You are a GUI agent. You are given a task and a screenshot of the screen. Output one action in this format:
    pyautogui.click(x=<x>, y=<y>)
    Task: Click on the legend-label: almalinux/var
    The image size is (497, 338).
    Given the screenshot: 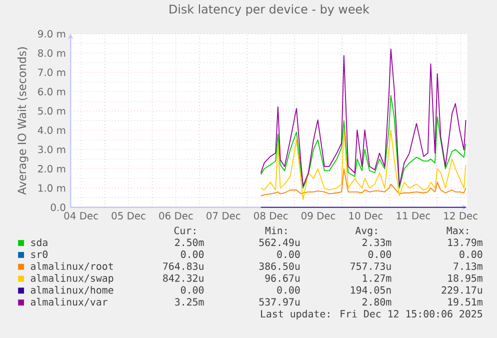 What is the action you would take?
    pyautogui.click(x=69, y=302)
    